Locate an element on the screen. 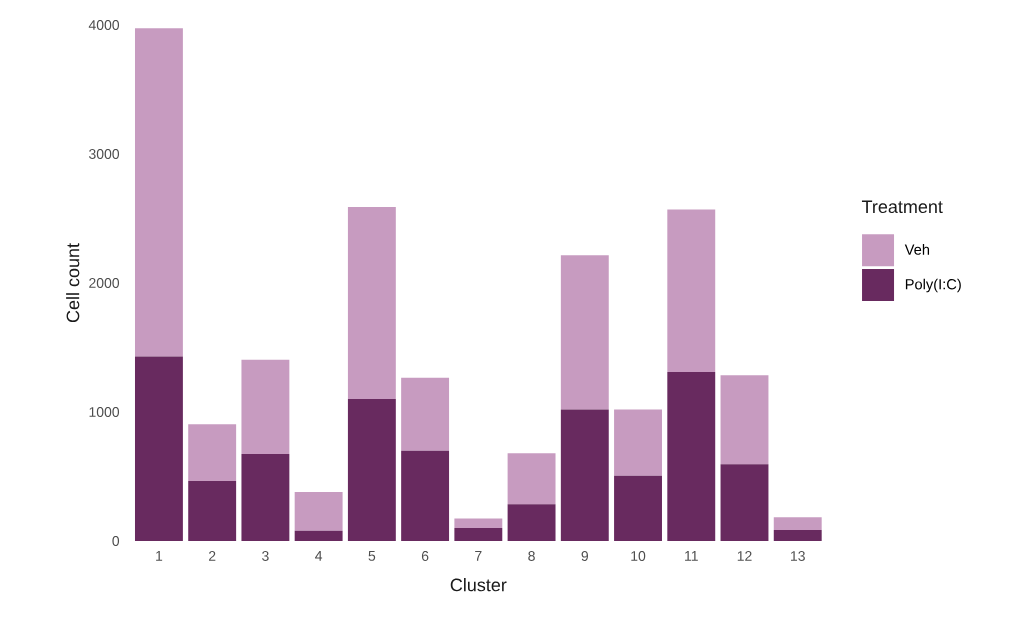  x-tick-label: 13 is located at coordinates (798, 556).